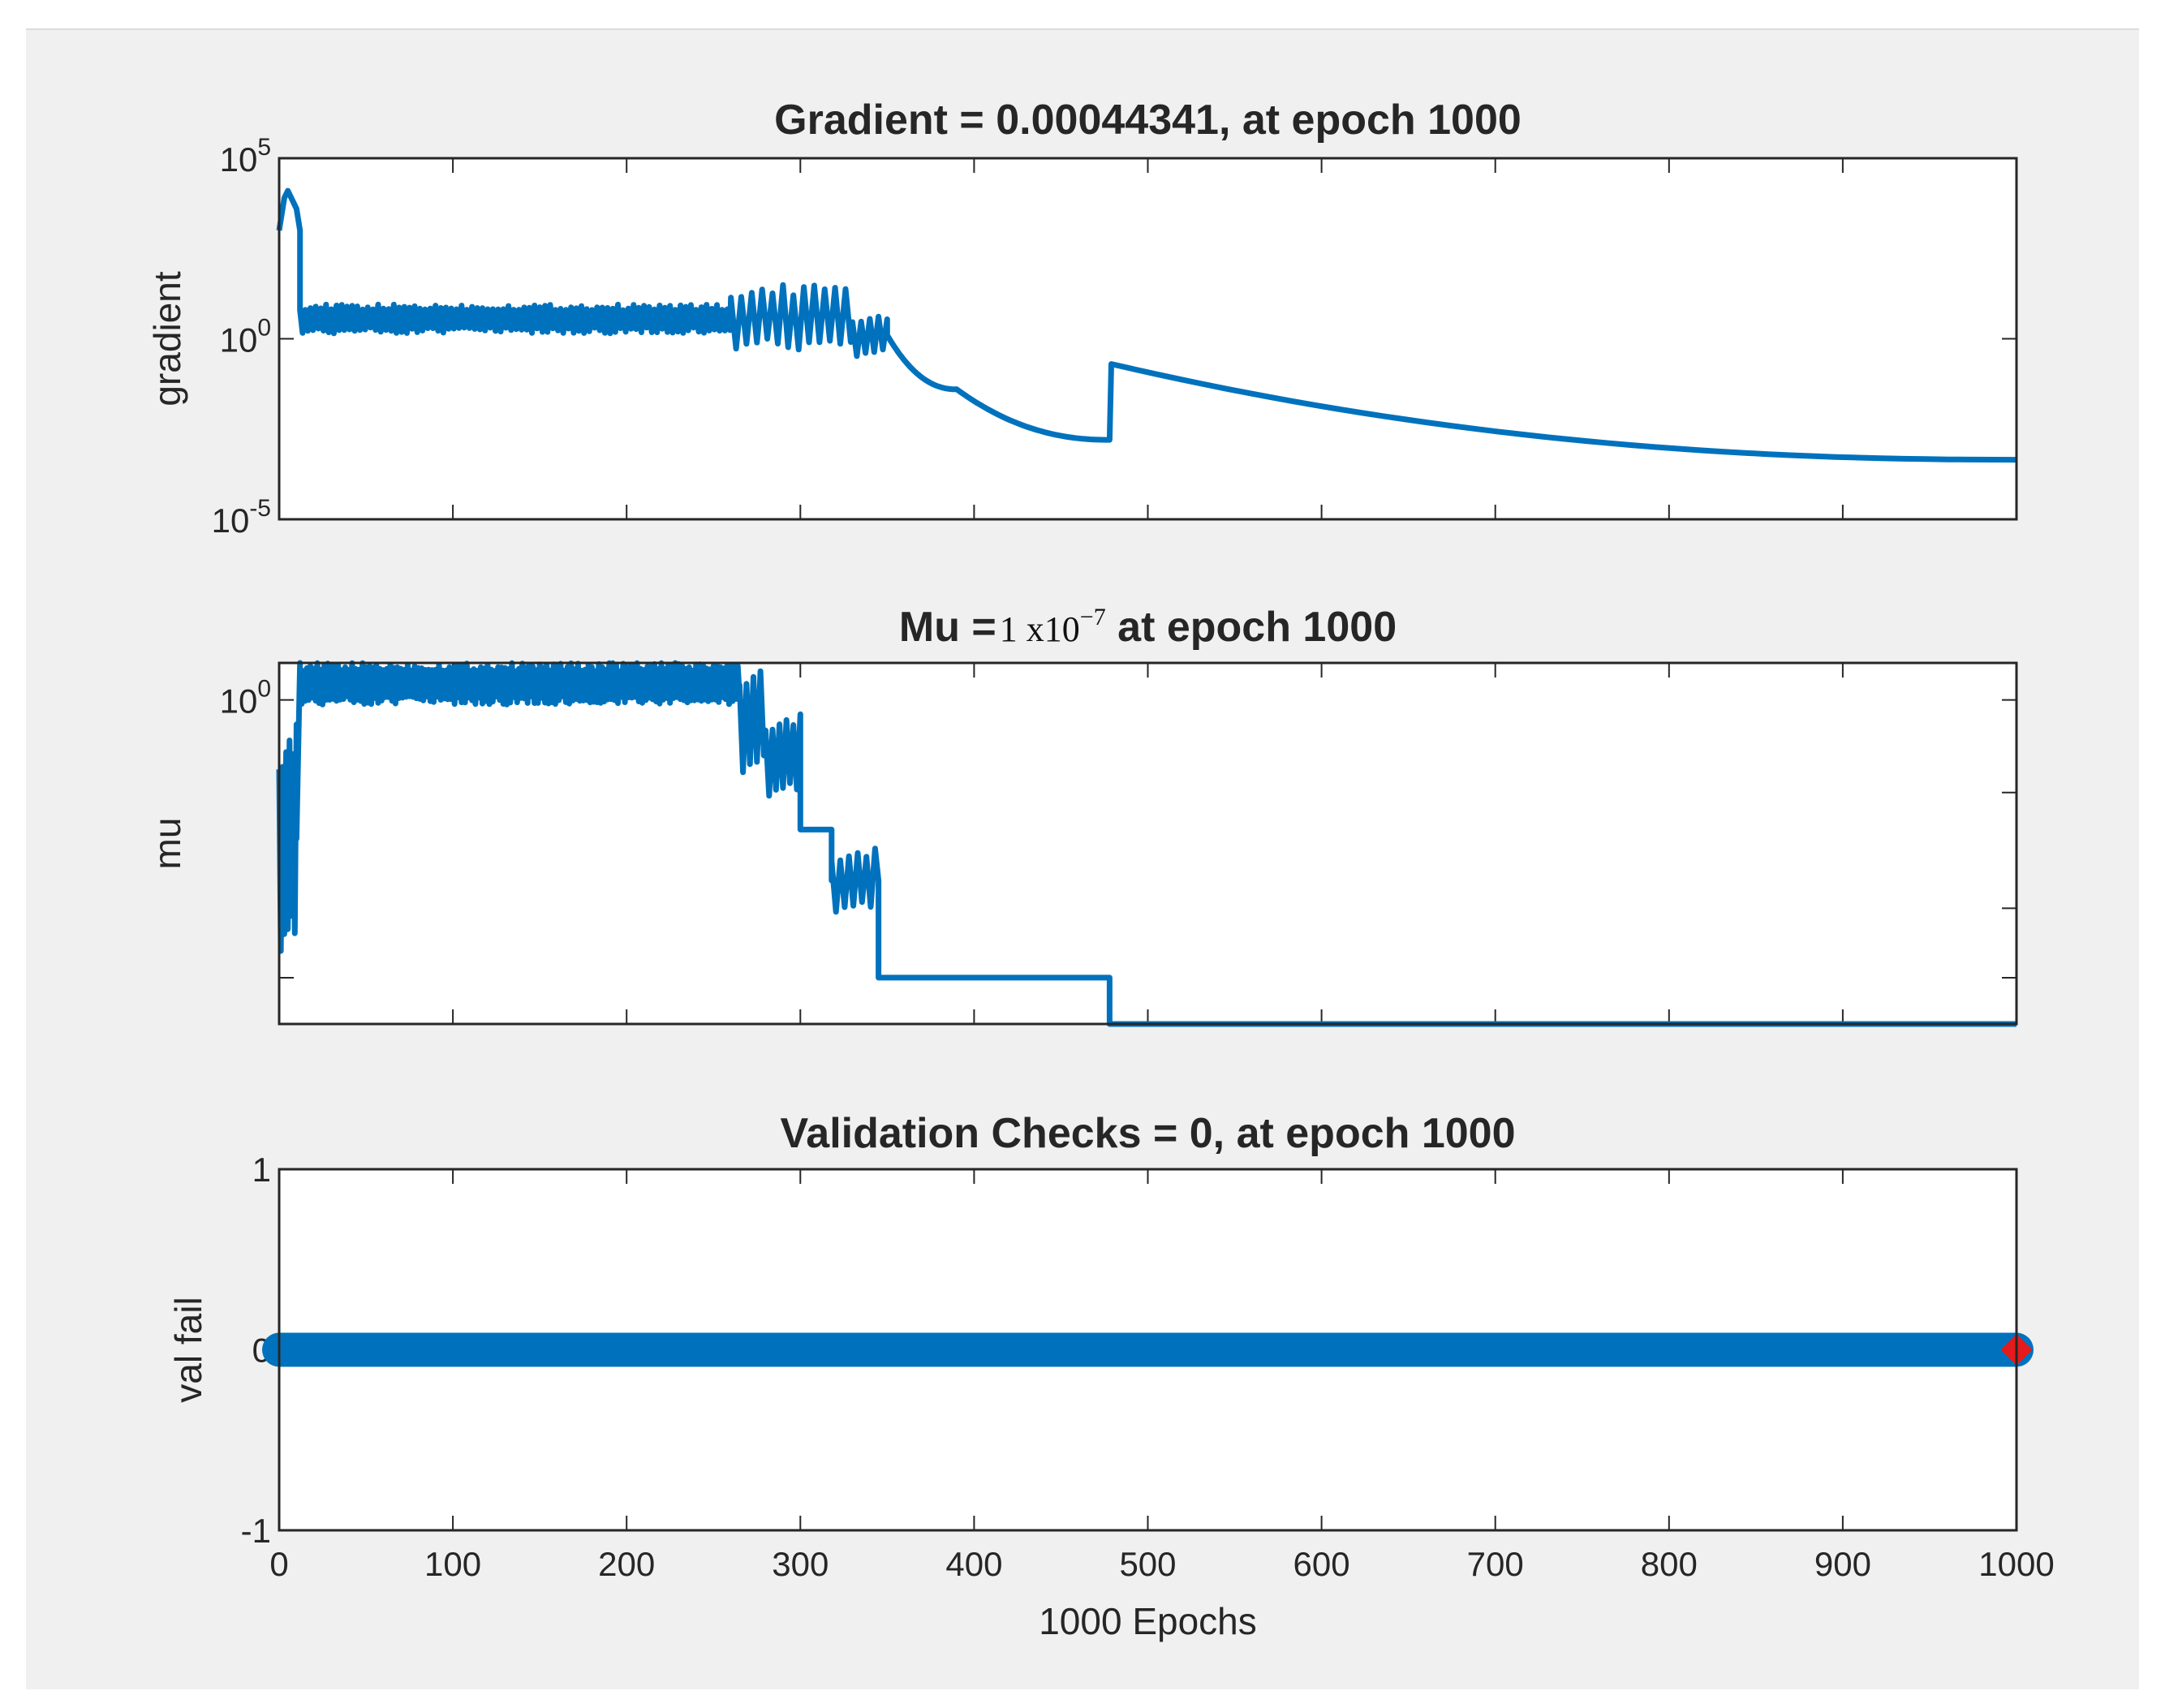 Image resolution: width=2165 pixels, height=1708 pixels. What do you see at coordinates (800, 1564) in the screenshot?
I see `x-tick-label: 300` at bounding box center [800, 1564].